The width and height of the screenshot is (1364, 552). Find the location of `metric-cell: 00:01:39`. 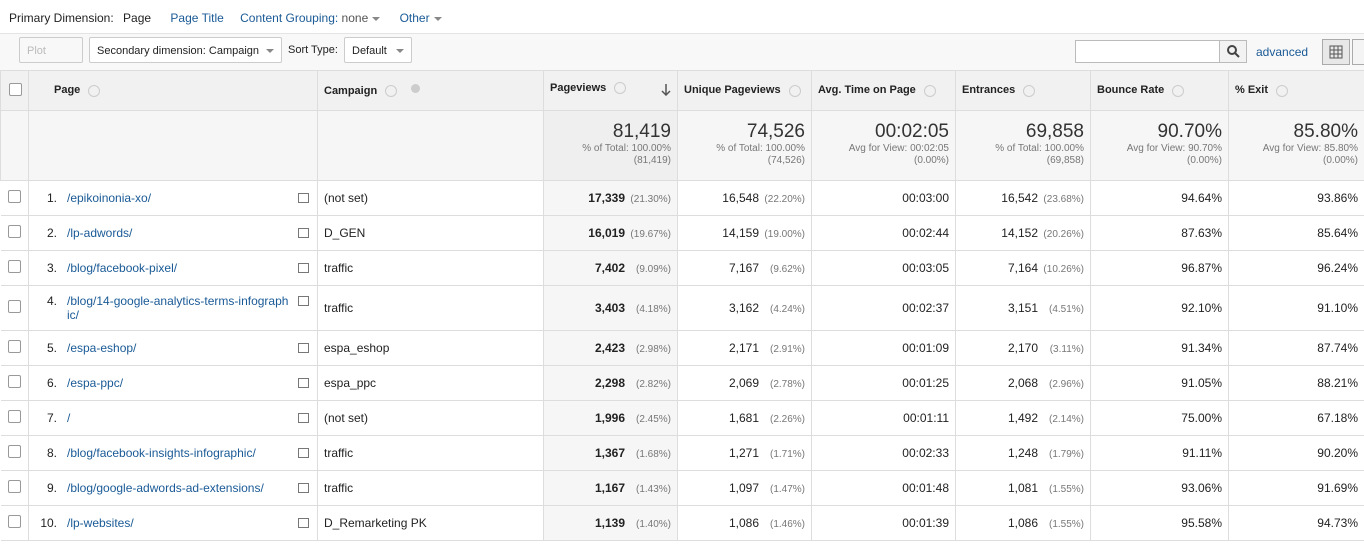

metric-cell: 00:01:39 is located at coordinates (883, 523).